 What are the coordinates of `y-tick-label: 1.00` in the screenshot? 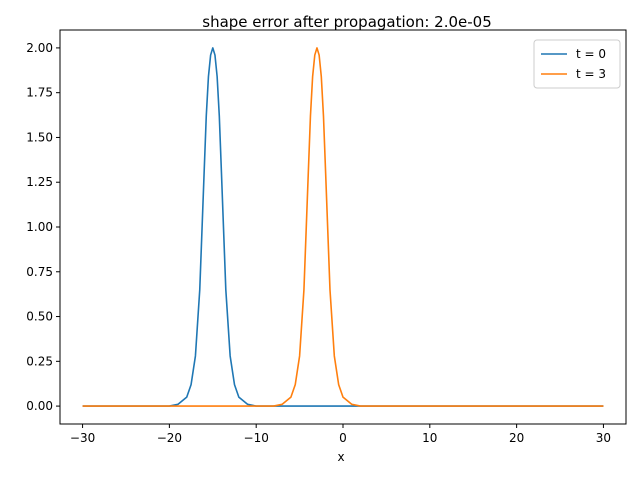 It's located at (39, 227).